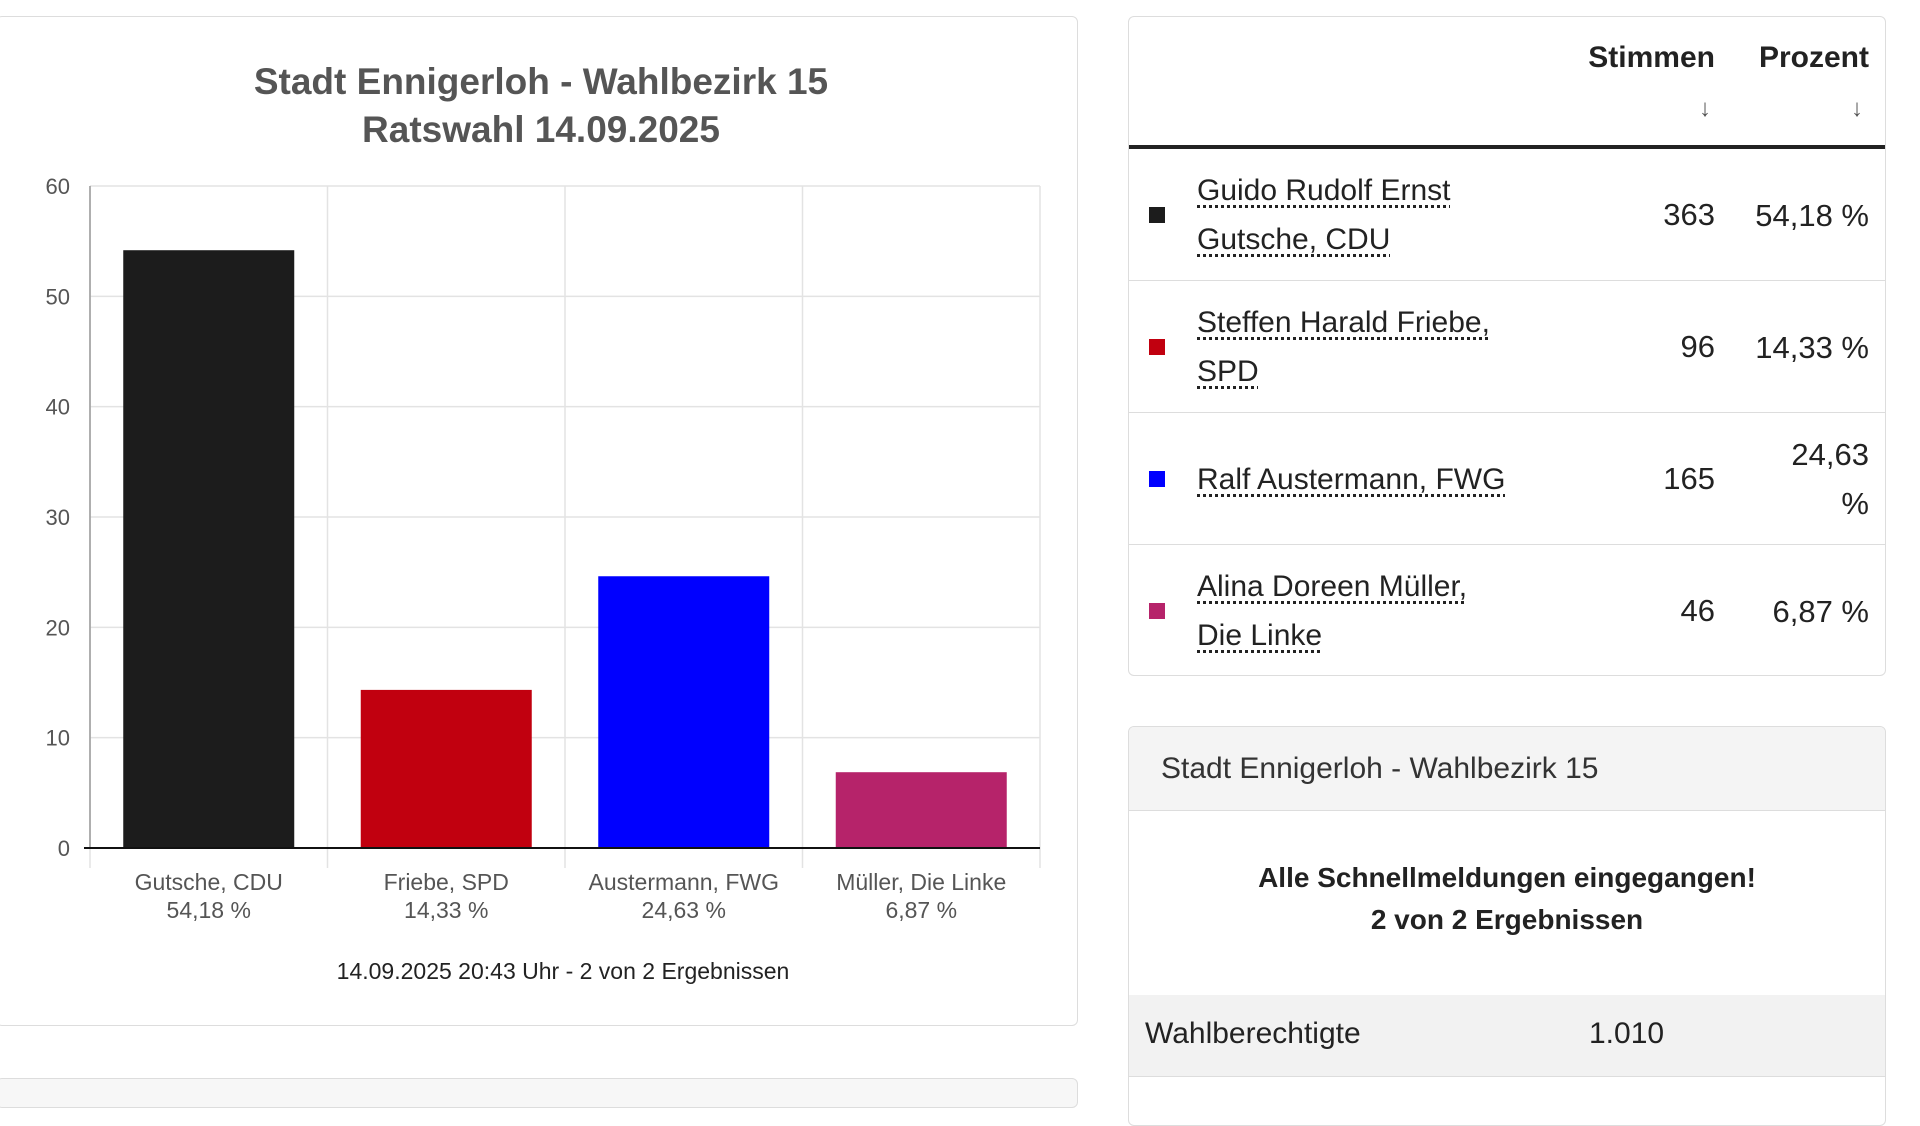 This screenshot has height=1126, width=1920. Describe the element at coordinates (58, 407) in the screenshot. I see `y-tick-label: 40` at that location.